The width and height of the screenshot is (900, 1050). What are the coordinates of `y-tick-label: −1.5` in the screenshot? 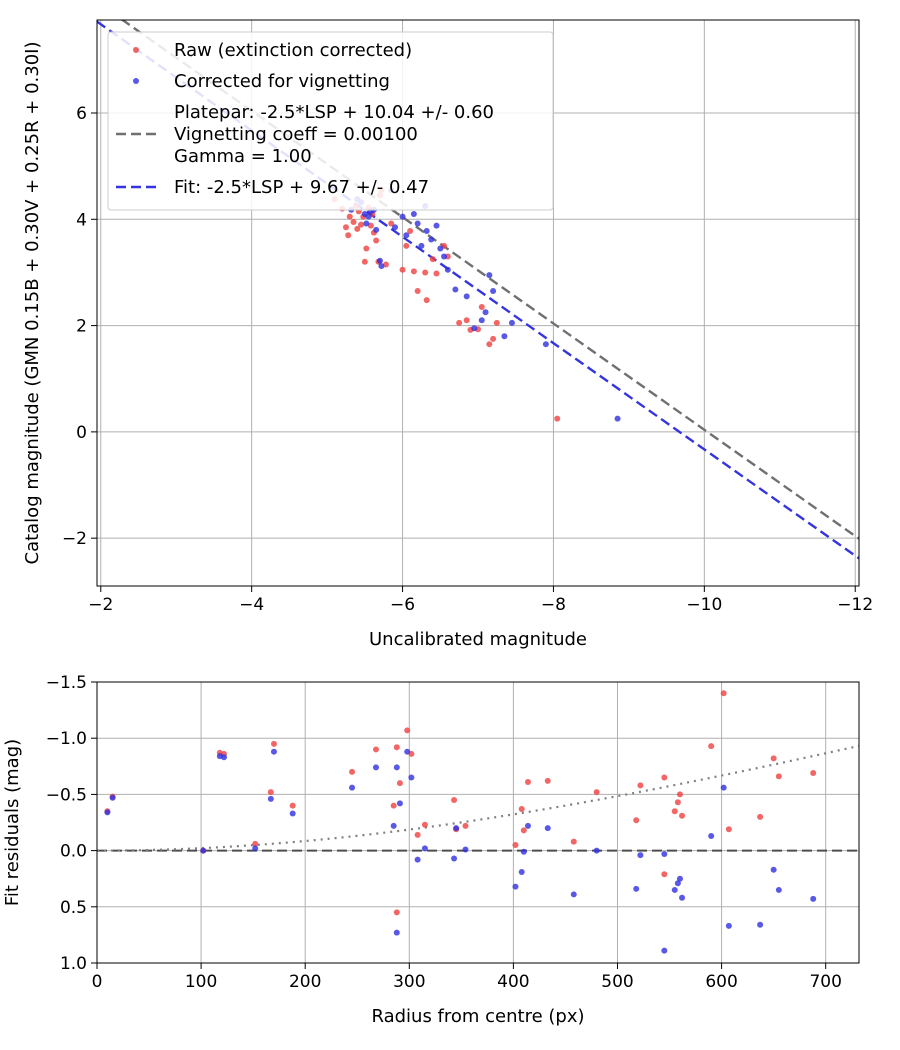 It's located at (66, 683).